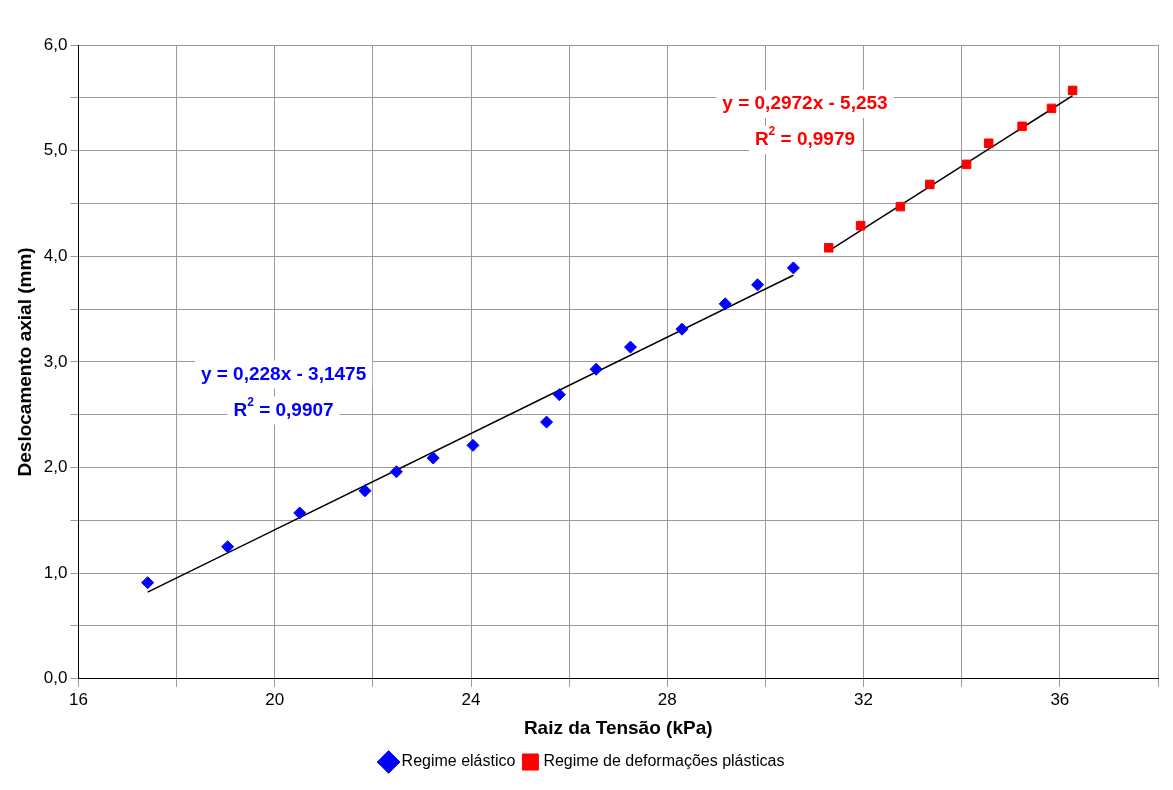 This screenshot has height=790, width=1173. I want to click on y-tick-label: 4,0, so click(55, 255).